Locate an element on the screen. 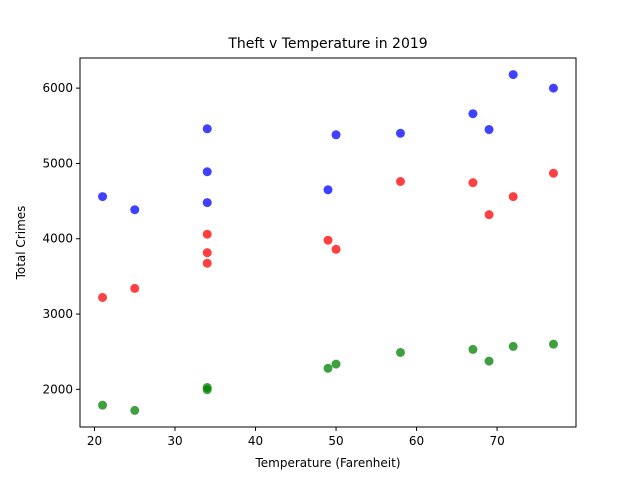 This screenshot has width=640, height=480. y-axis-label: Total Crimes is located at coordinates (21, 243).